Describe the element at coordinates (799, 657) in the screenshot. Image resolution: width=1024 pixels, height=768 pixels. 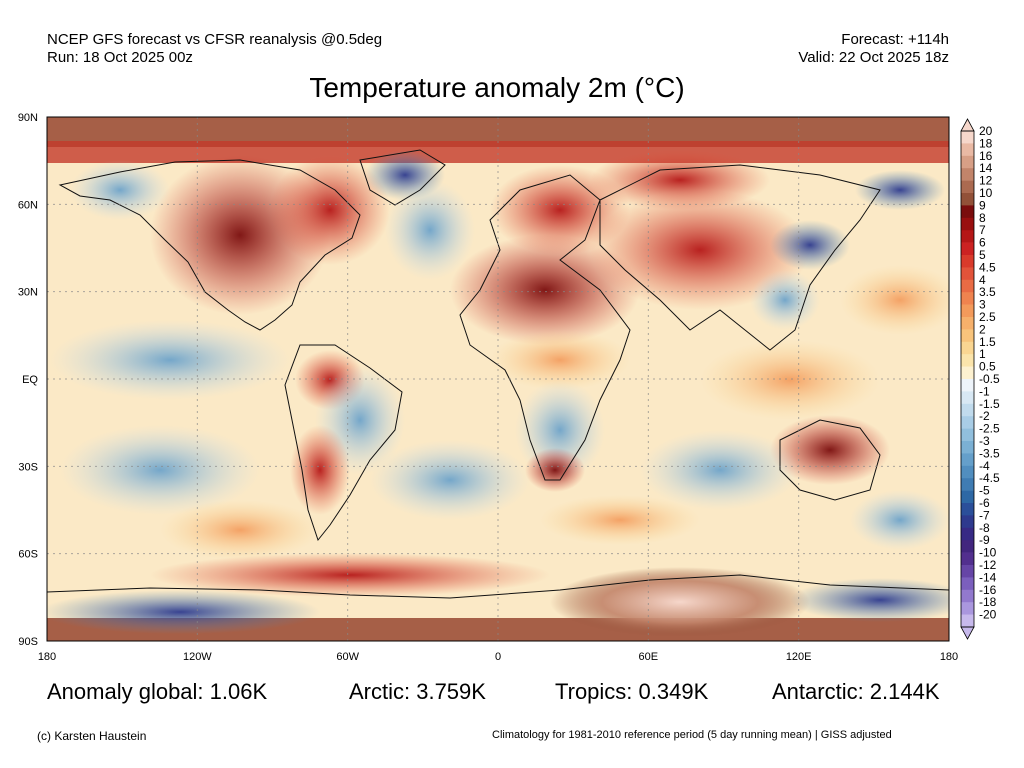
I see `lon-label: 120E` at that location.